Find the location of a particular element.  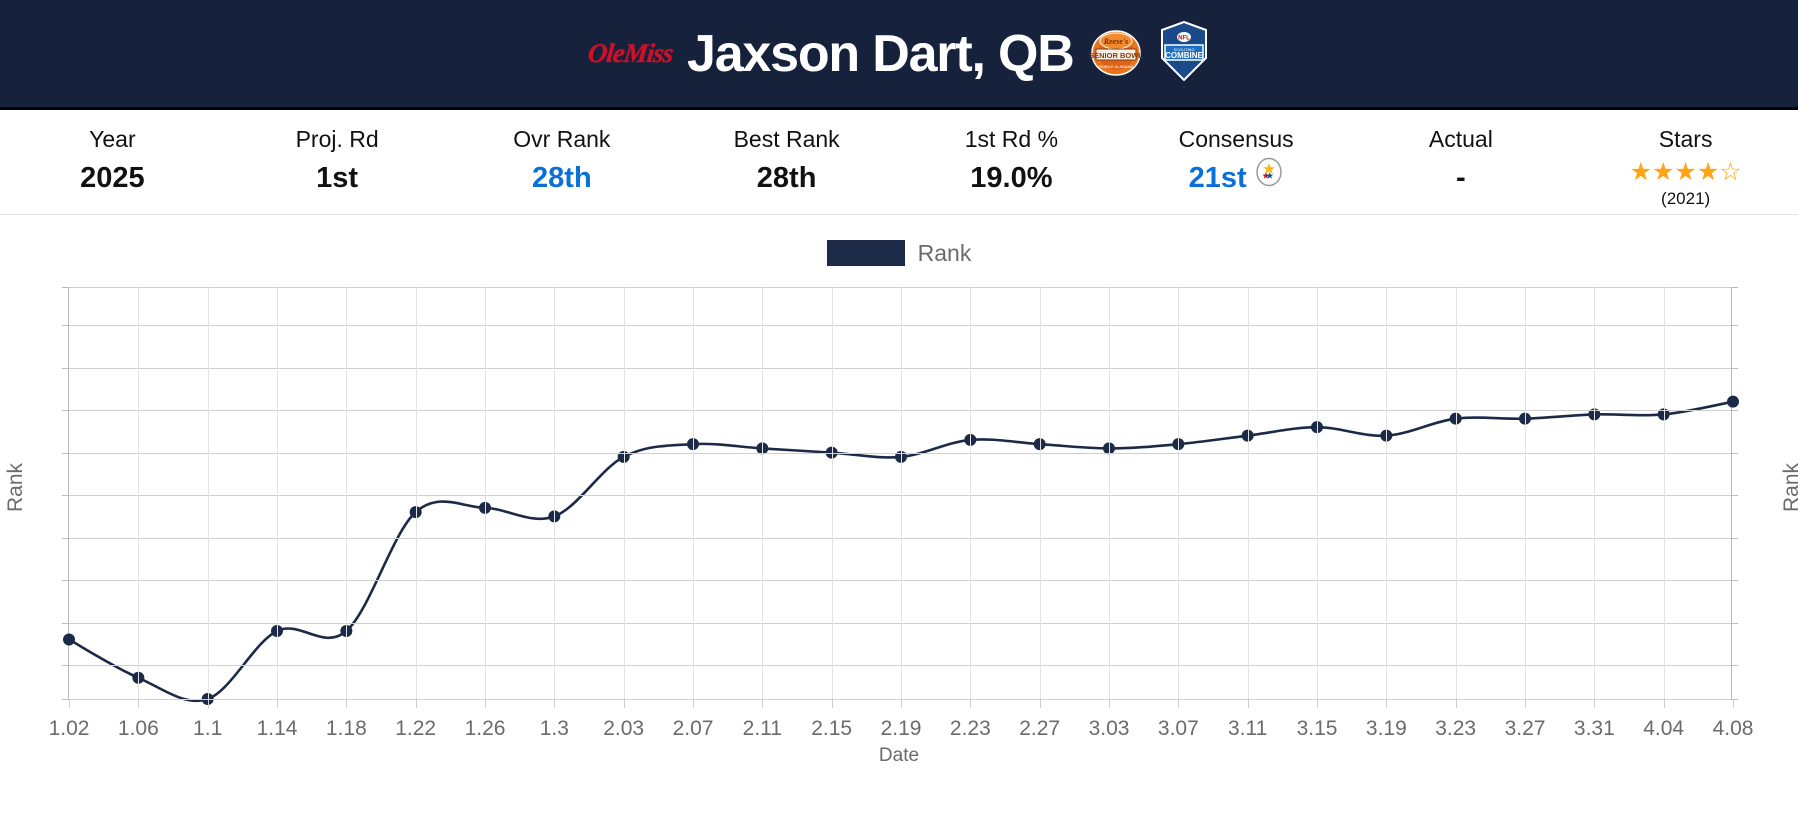

stat-year: Year 2025 is located at coordinates (112, 160).